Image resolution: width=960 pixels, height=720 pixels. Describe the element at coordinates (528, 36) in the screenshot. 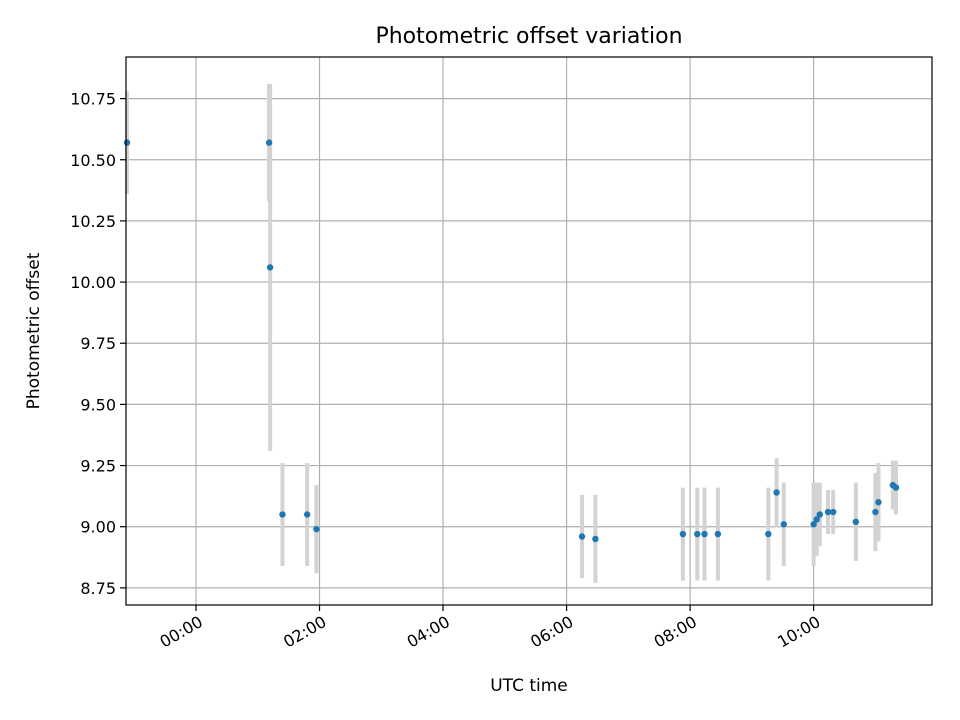

I see `chart-title: Photometric offset variation` at that location.